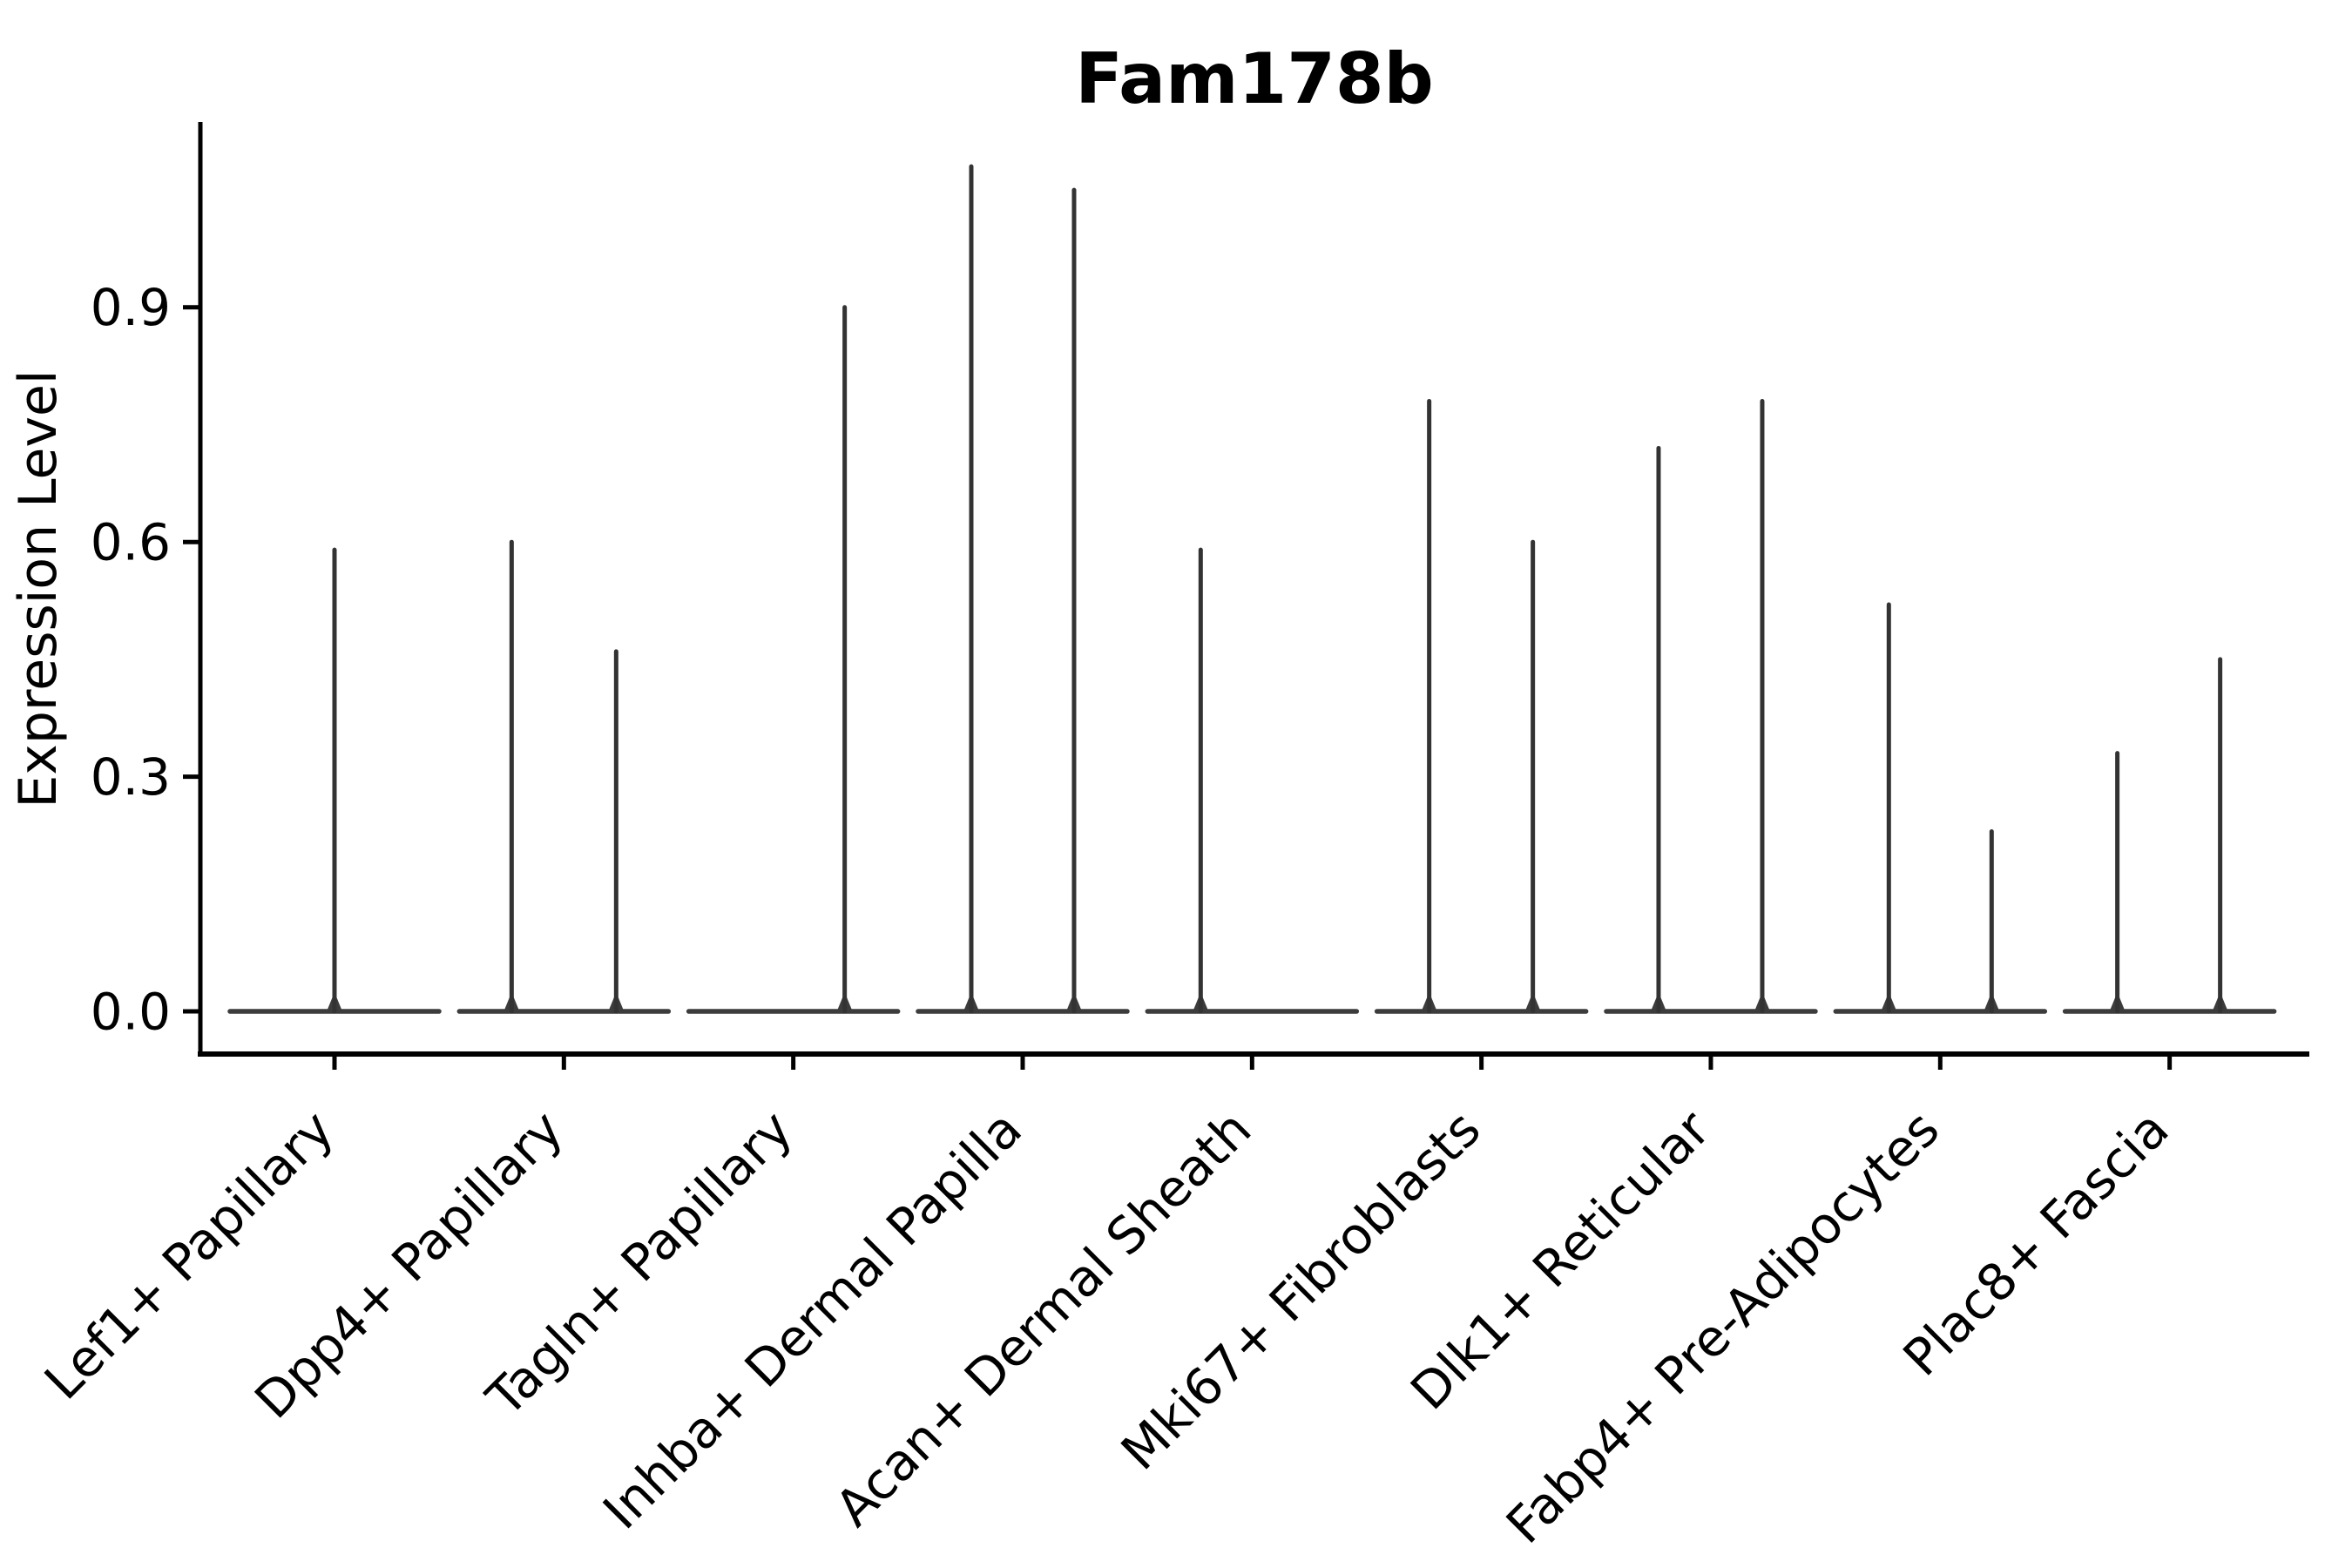 This screenshot has width=2352, height=1568. I want to click on y-tick-label: 0.3, so click(131, 777).